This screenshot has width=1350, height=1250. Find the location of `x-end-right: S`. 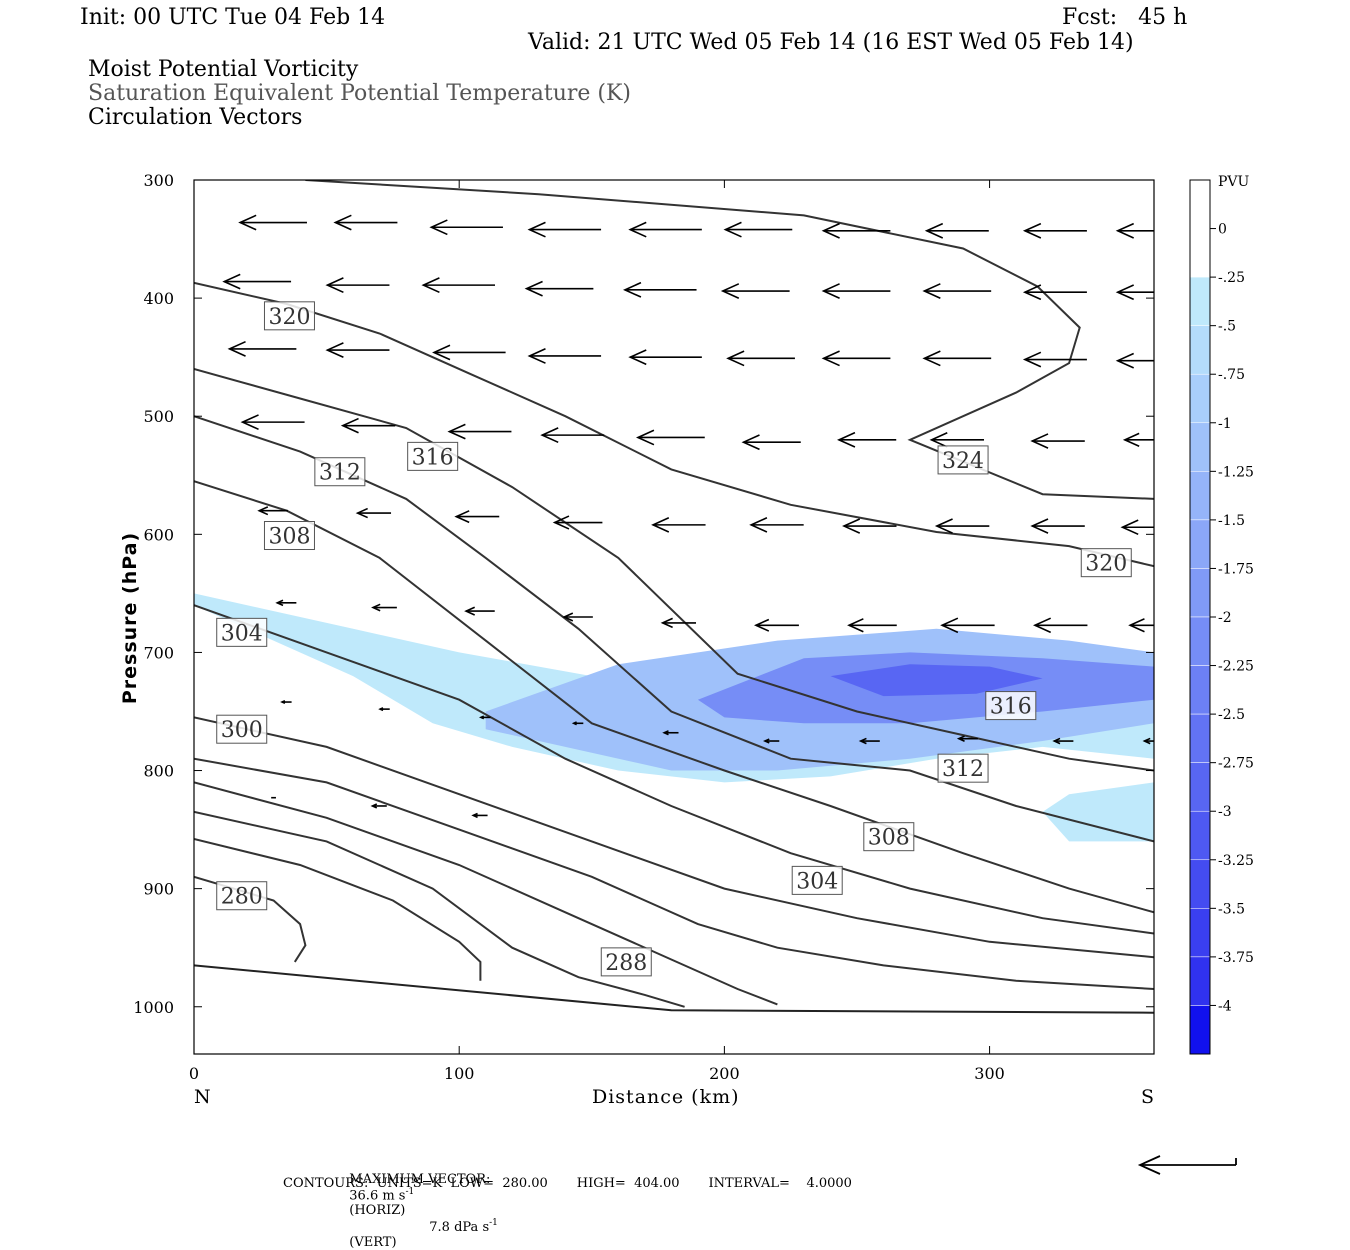

x-end-right: S is located at coordinates (1148, 1097).